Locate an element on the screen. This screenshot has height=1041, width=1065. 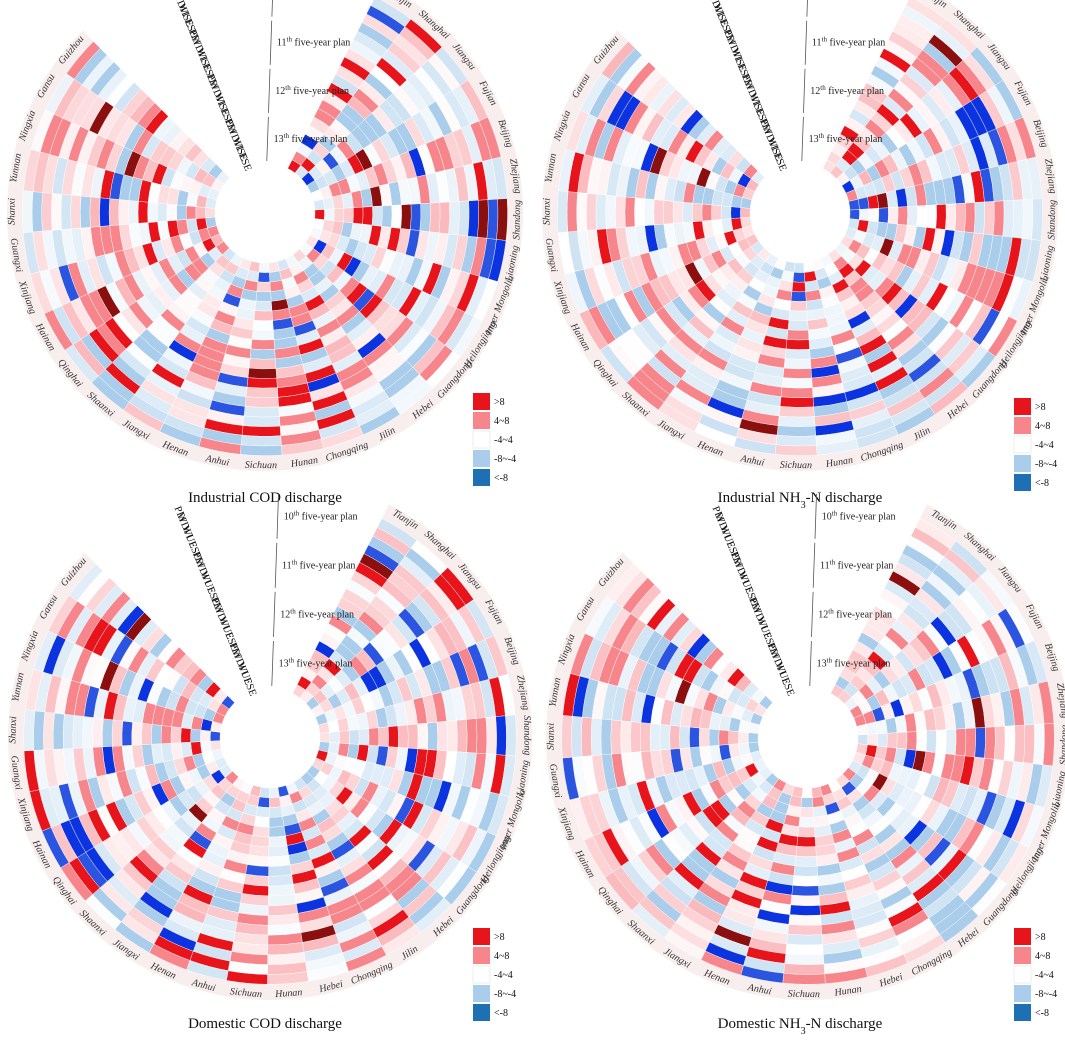
legend-label: -8~-4 is located at coordinates (505, 459).